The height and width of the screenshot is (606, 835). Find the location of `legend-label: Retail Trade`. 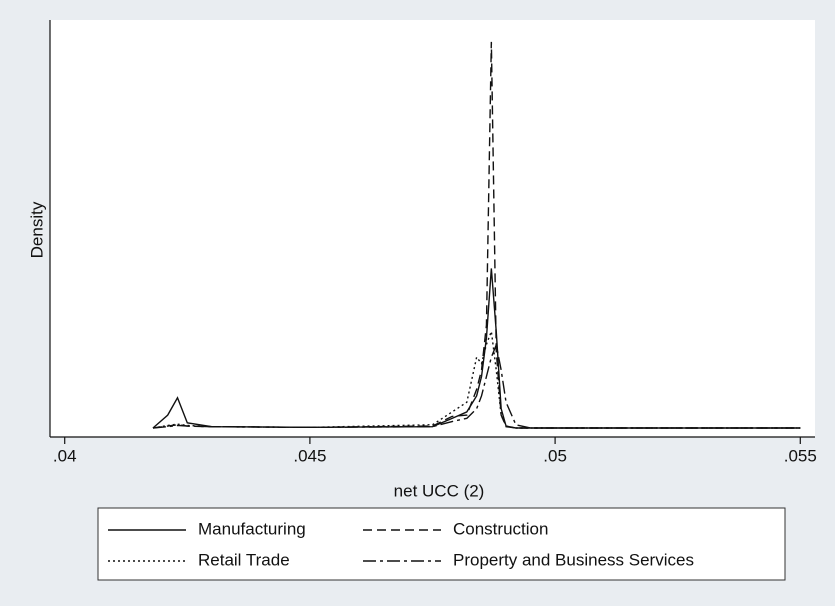

legend-label: Retail Trade is located at coordinates (244, 559).